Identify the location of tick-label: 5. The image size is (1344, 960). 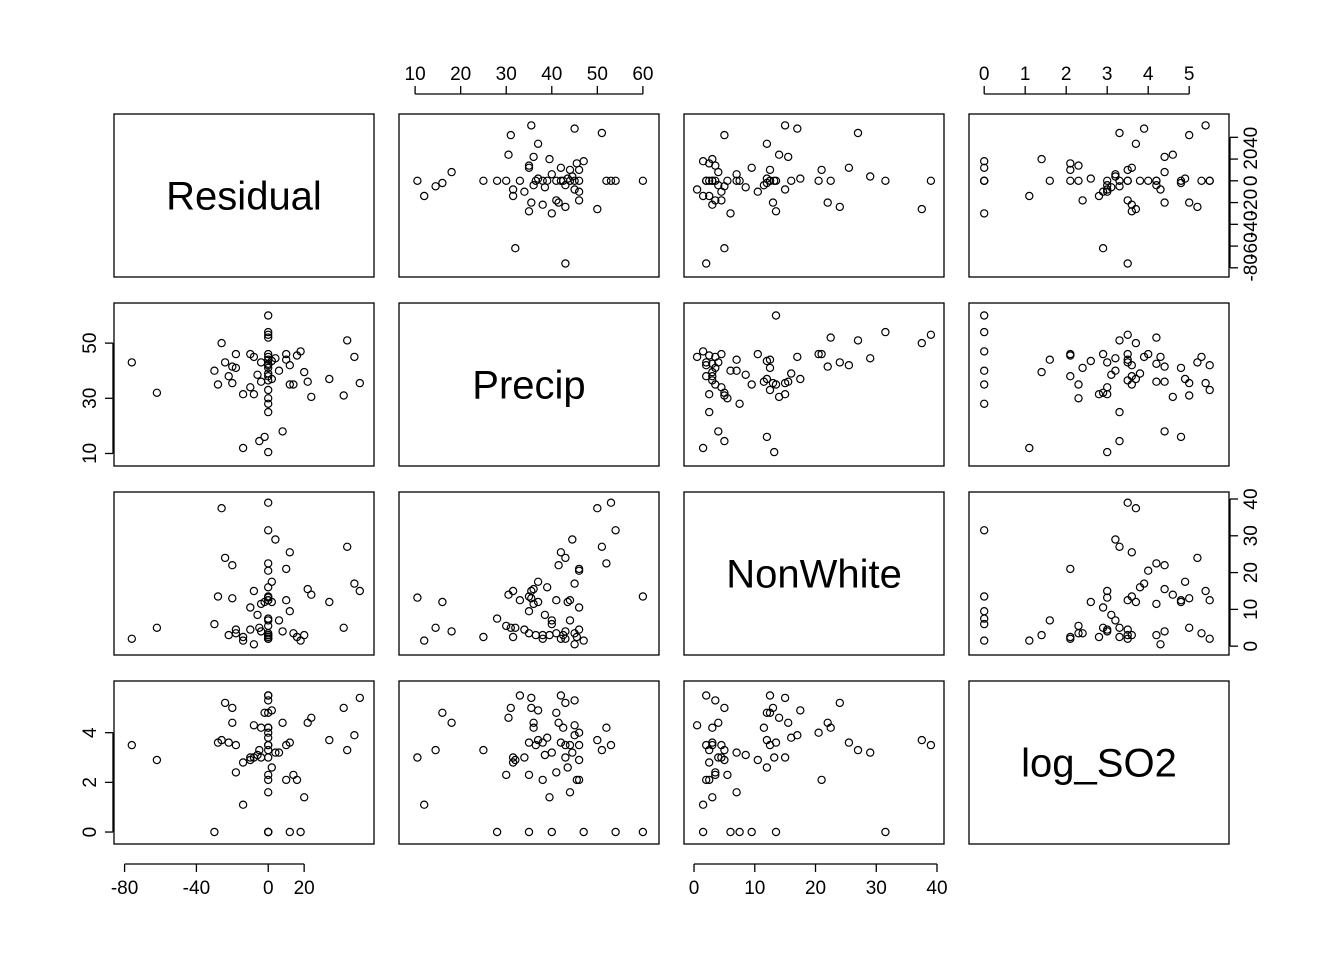
(1189, 74).